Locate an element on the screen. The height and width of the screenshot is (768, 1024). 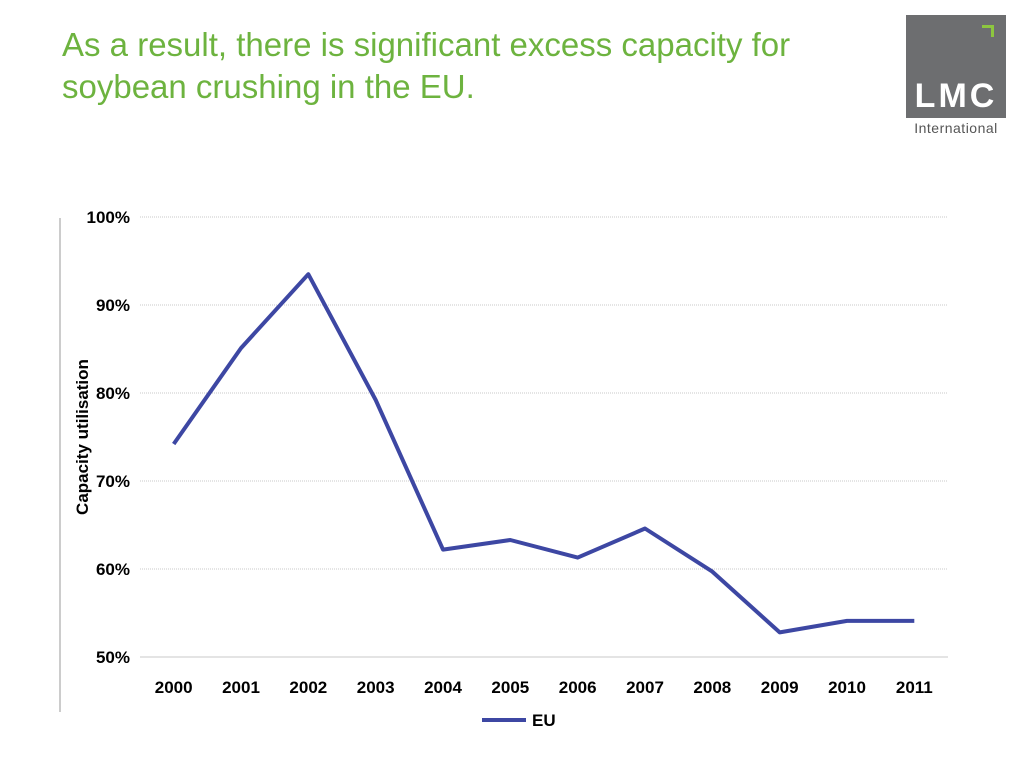
x-tick-label: 2001 is located at coordinates (241, 687).